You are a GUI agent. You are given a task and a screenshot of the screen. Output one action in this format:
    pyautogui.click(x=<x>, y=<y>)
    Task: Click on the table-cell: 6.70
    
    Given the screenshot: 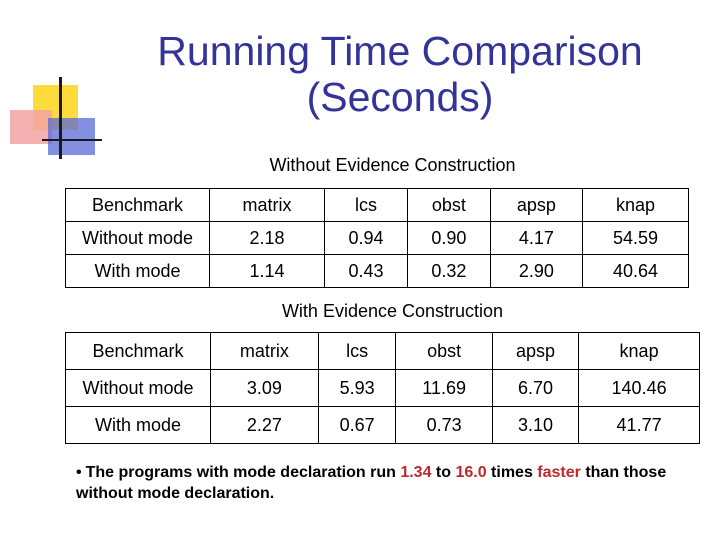 What is the action you would take?
    pyautogui.click(x=535, y=388)
    